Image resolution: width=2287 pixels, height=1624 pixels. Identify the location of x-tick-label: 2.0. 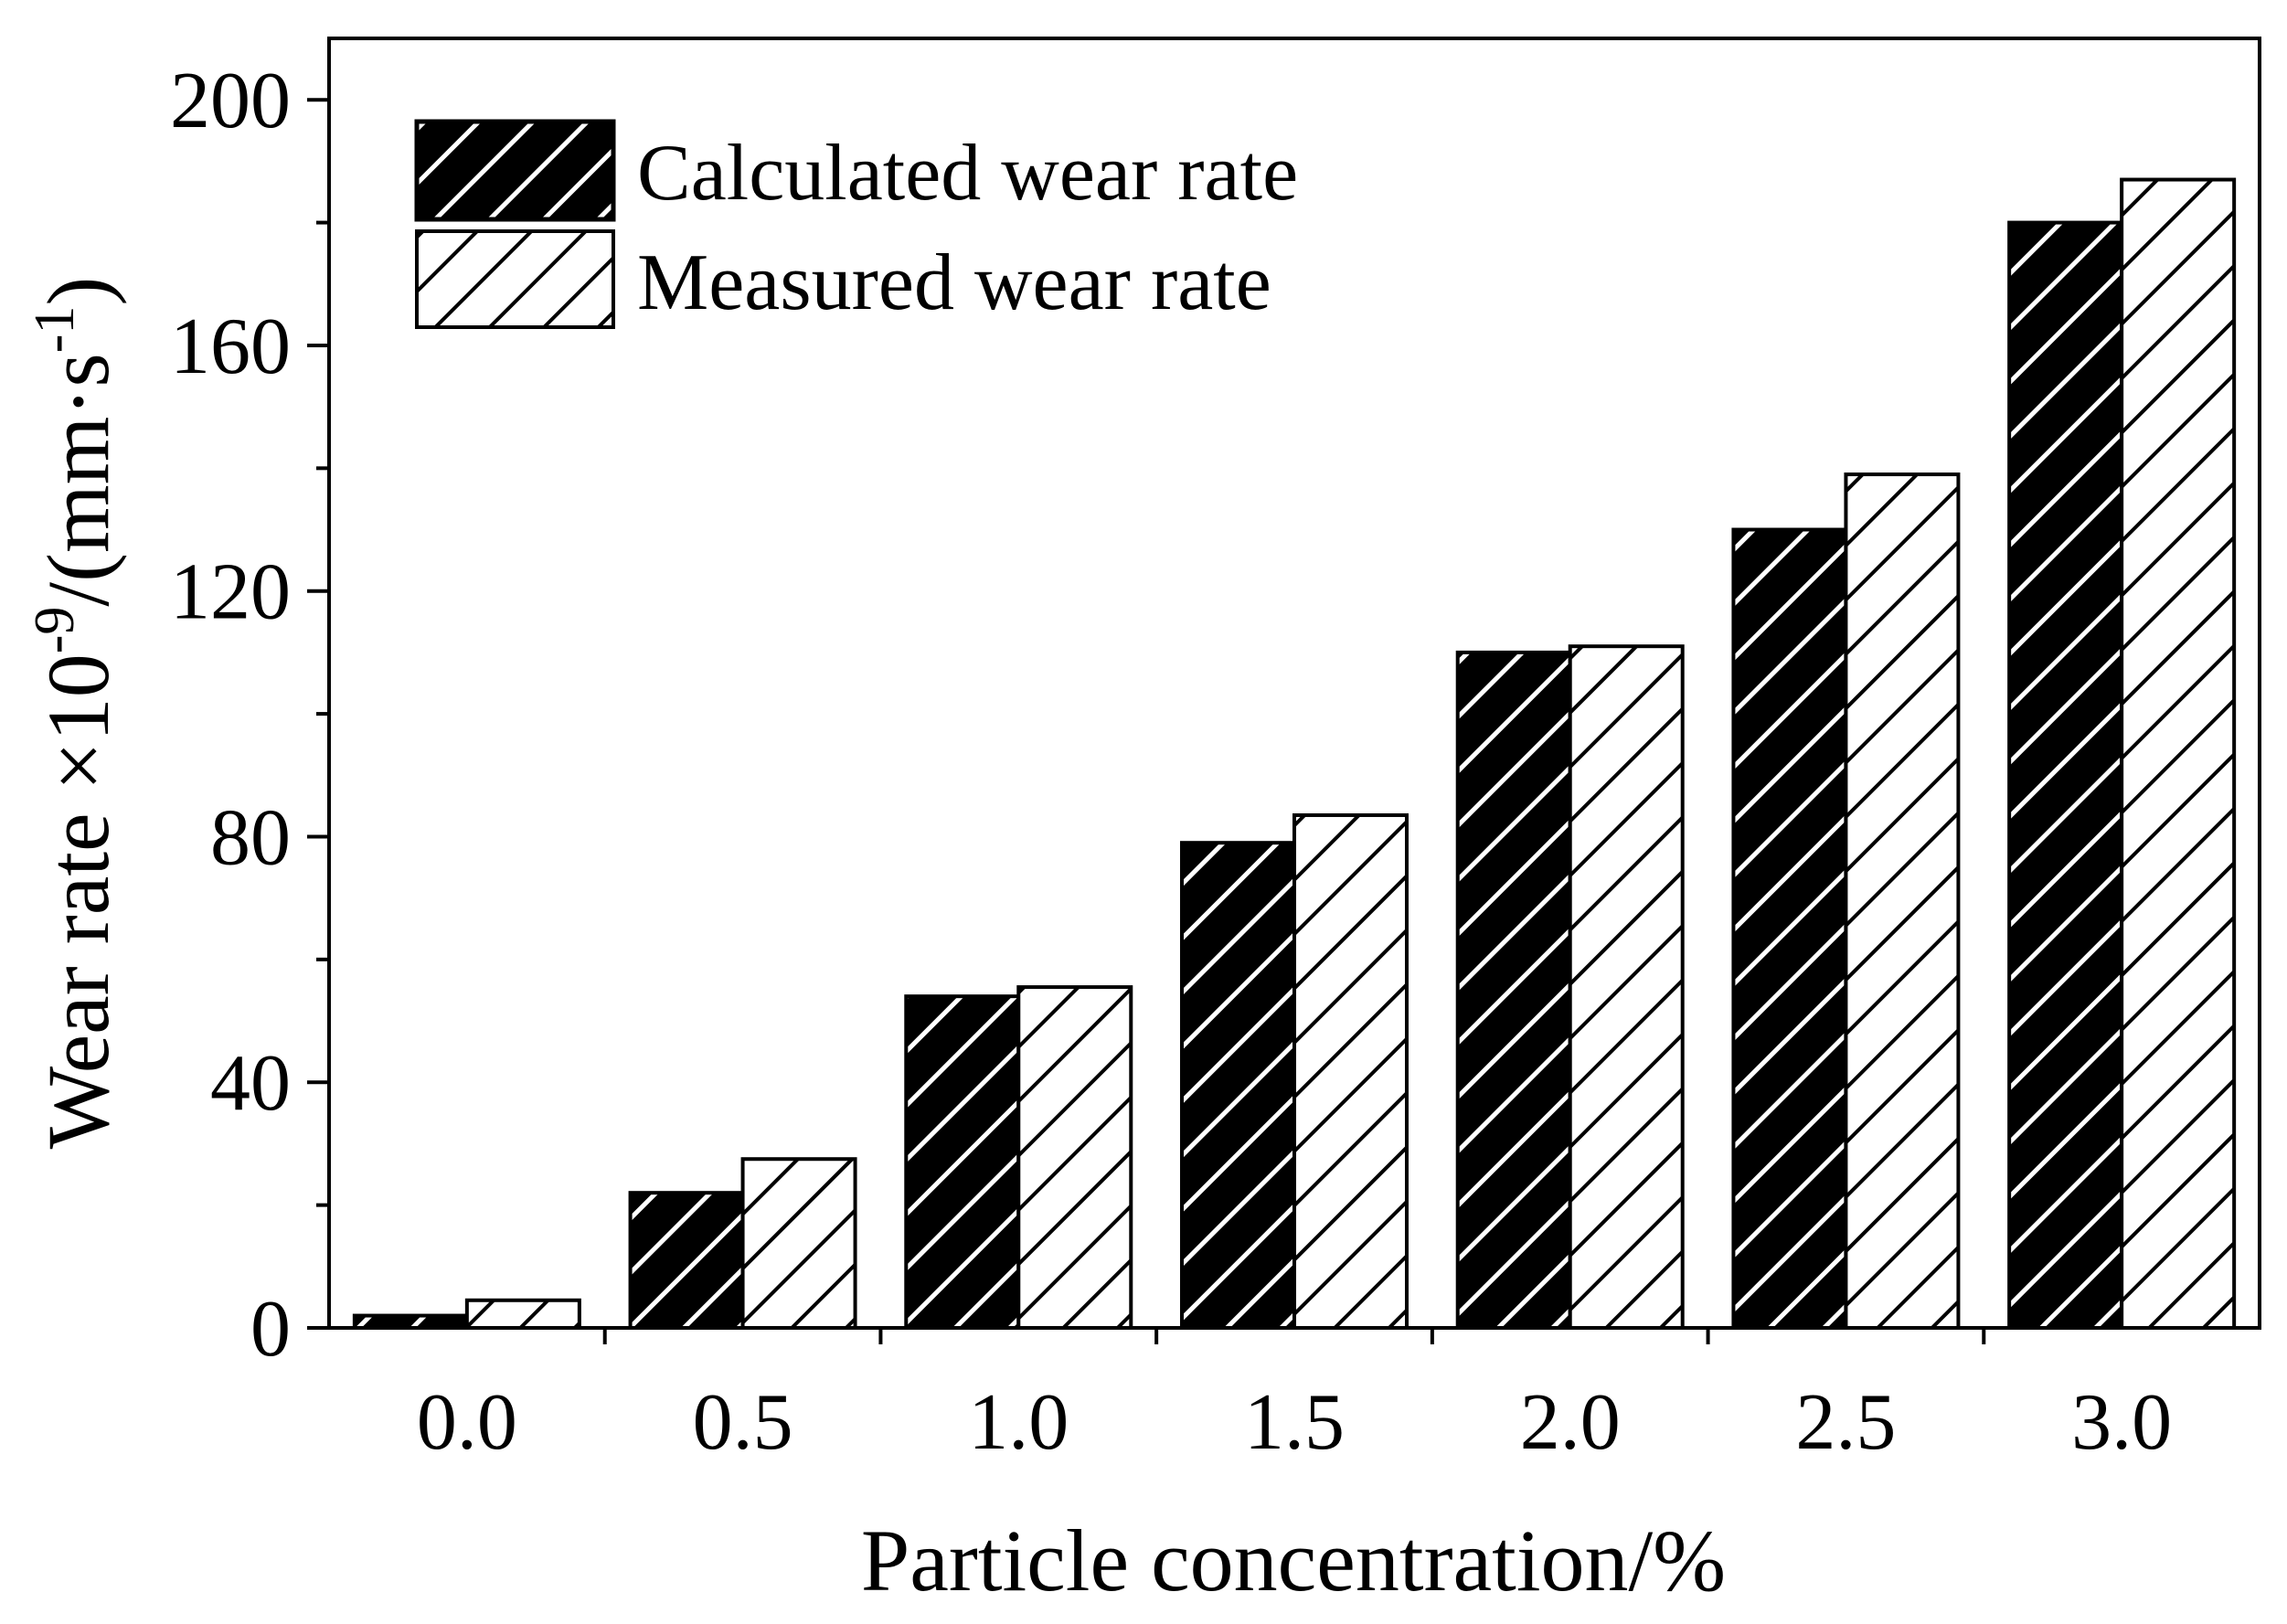
(1570, 1423).